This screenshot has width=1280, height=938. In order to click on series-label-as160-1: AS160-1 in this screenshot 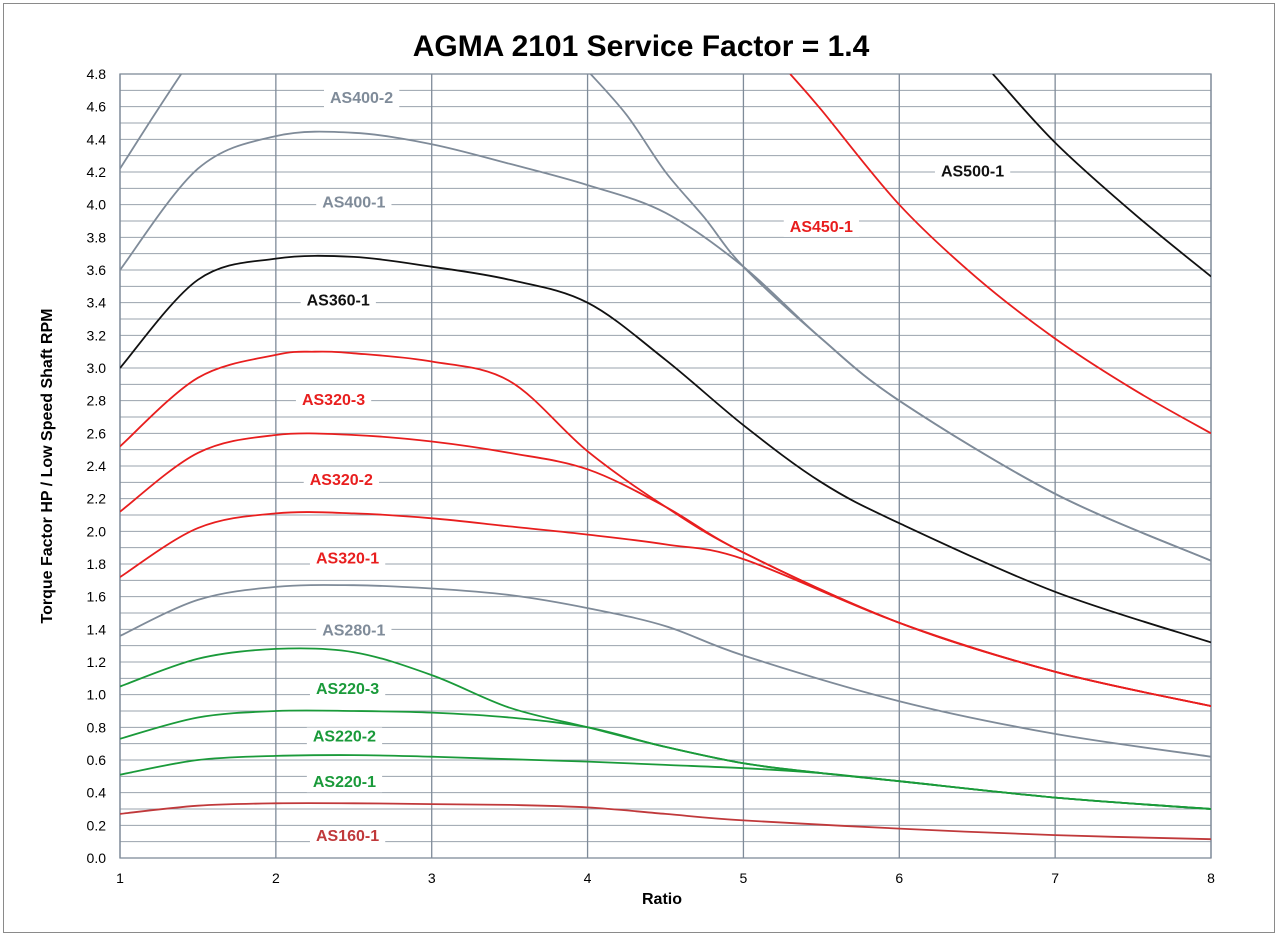, I will do `click(347, 837)`.